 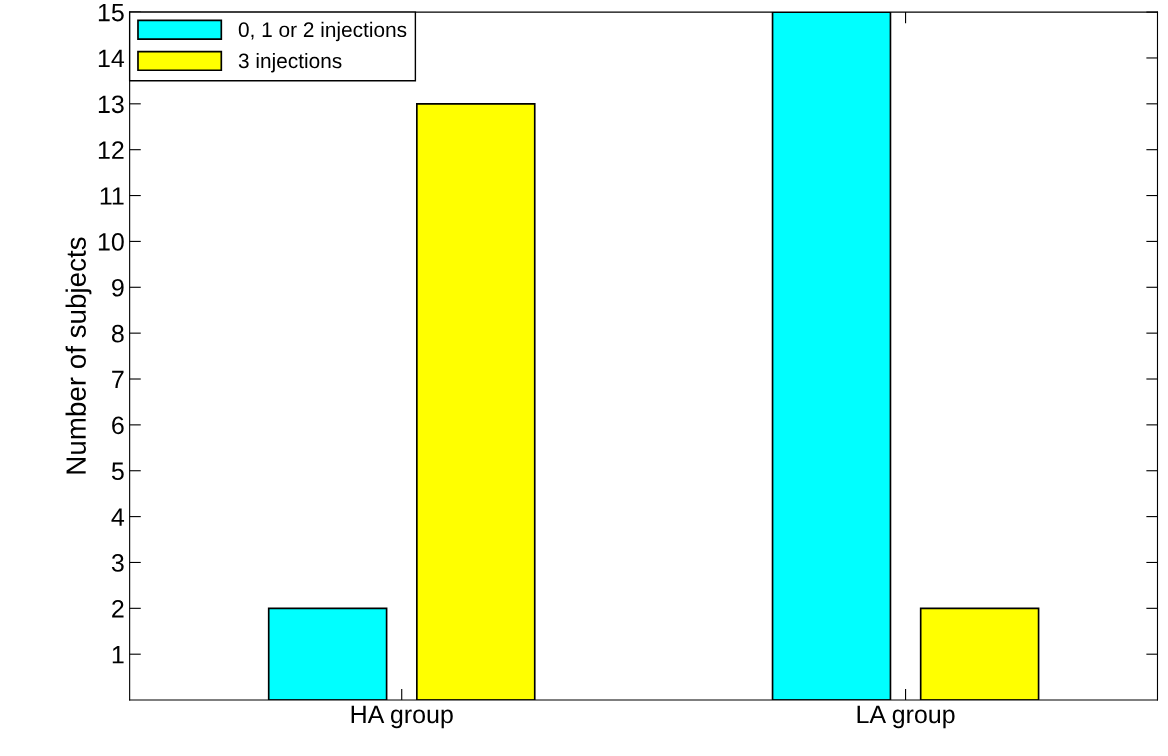 What do you see at coordinates (111, 104) in the screenshot?
I see `y-tick-label: 13` at bounding box center [111, 104].